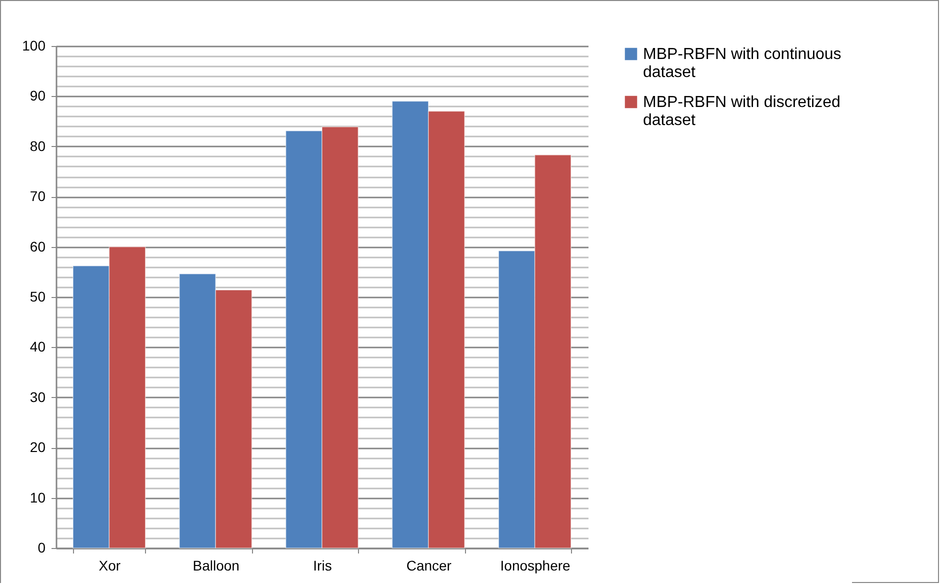 The height and width of the screenshot is (585, 941). Describe the element at coordinates (38, 296) in the screenshot. I see `y-tick-label: 50` at that location.